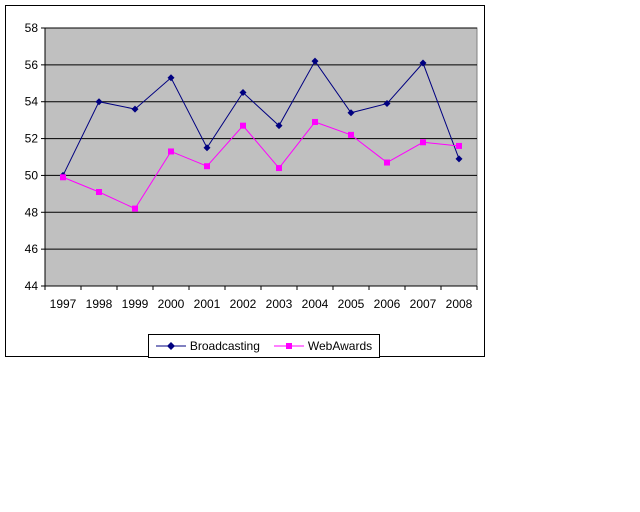  What do you see at coordinates (171, 304) in the screenshot?
I see `x-tick-label-2000: 2000` at bounding box center [171, 304].